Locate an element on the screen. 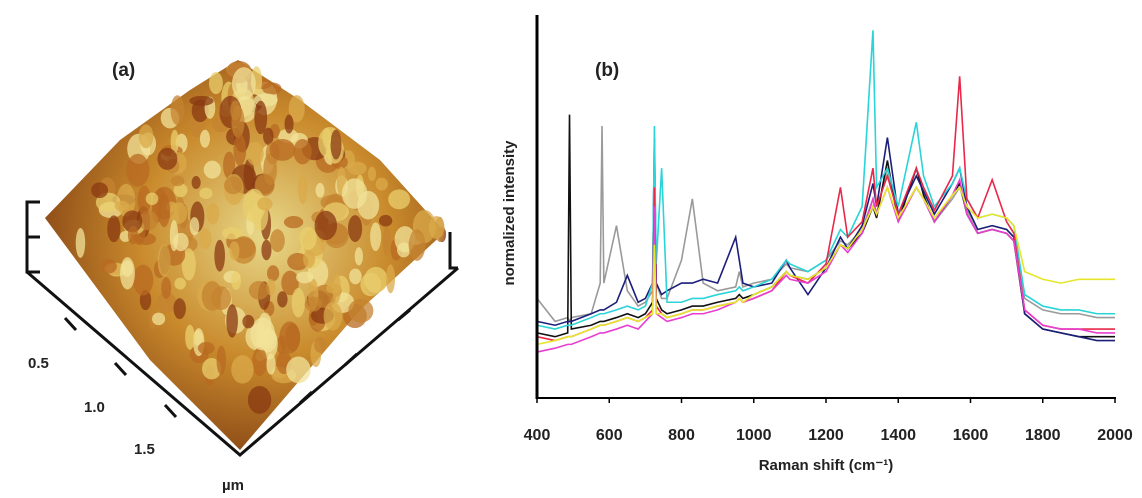  panel-label: (a) is located at coordinates (123, 70).